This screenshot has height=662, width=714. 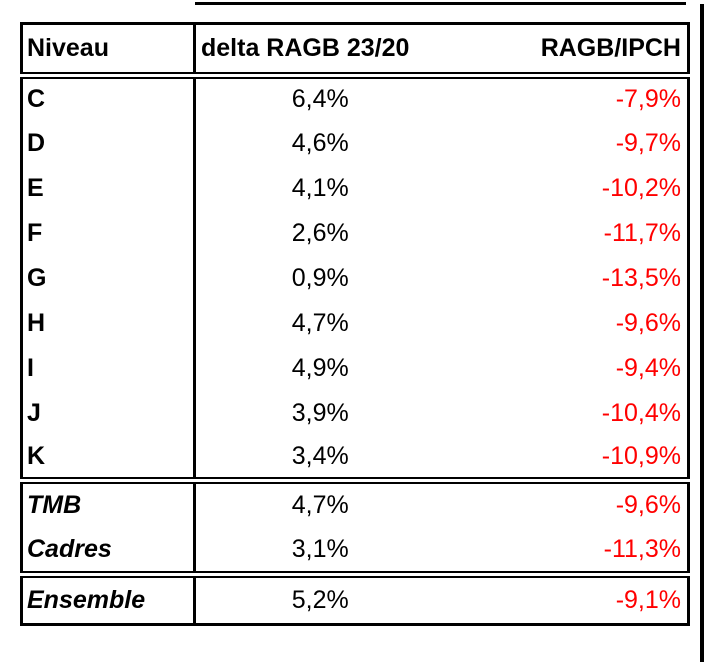 What do you see at coordinates (355, 188) in the screenshot?
I see `table-row: E 4,1% -10,2%` at bounding box center [355, 188].